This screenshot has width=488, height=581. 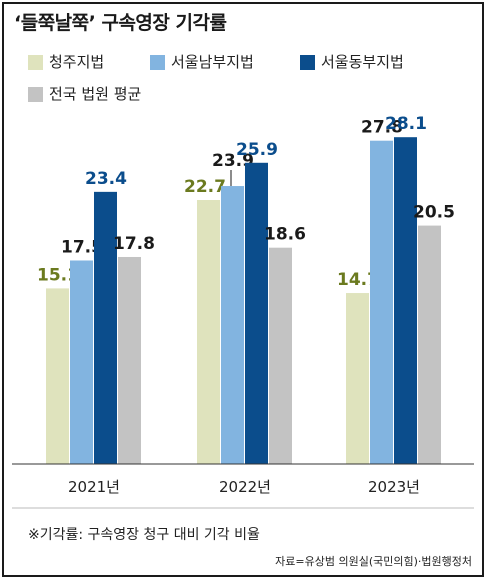 What do you see at coordinates (35, 94) in the screenshot?
I see `legend-swatch-national-avg` at bounding box center [35, 94].